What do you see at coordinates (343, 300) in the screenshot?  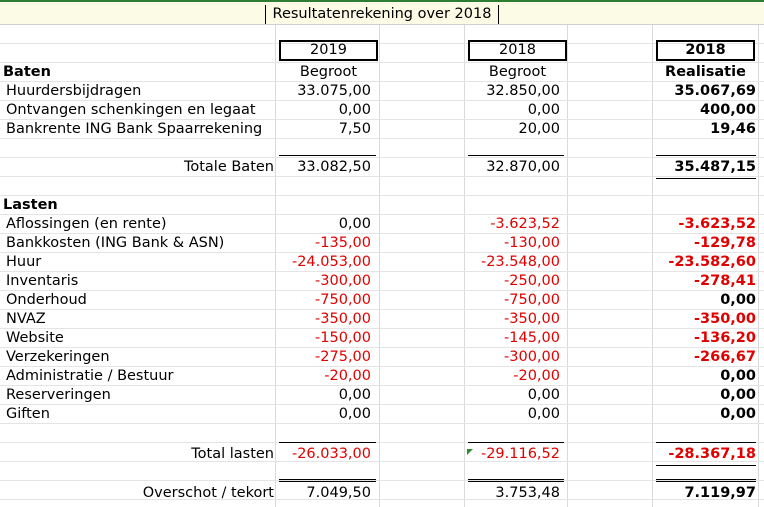 I see `cell-2019-begroot: -750,00` at bounding box center [343, 300].